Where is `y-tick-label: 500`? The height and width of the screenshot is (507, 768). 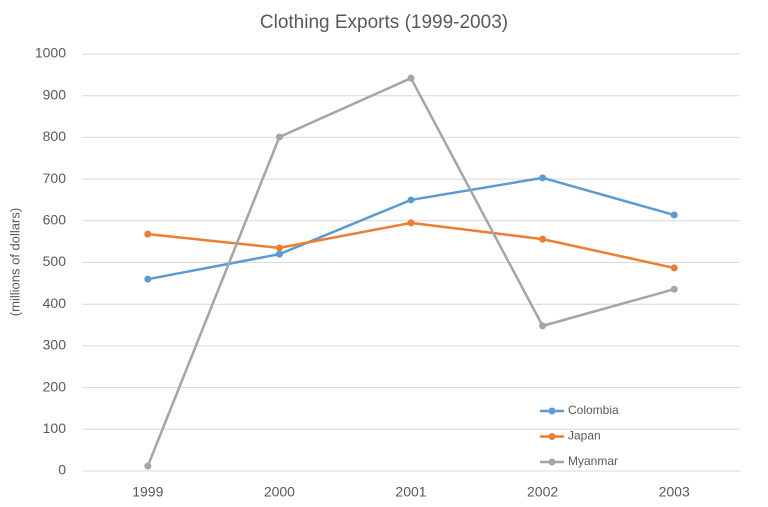
y-tick-label: 500 is located at coordinates (55, 261).